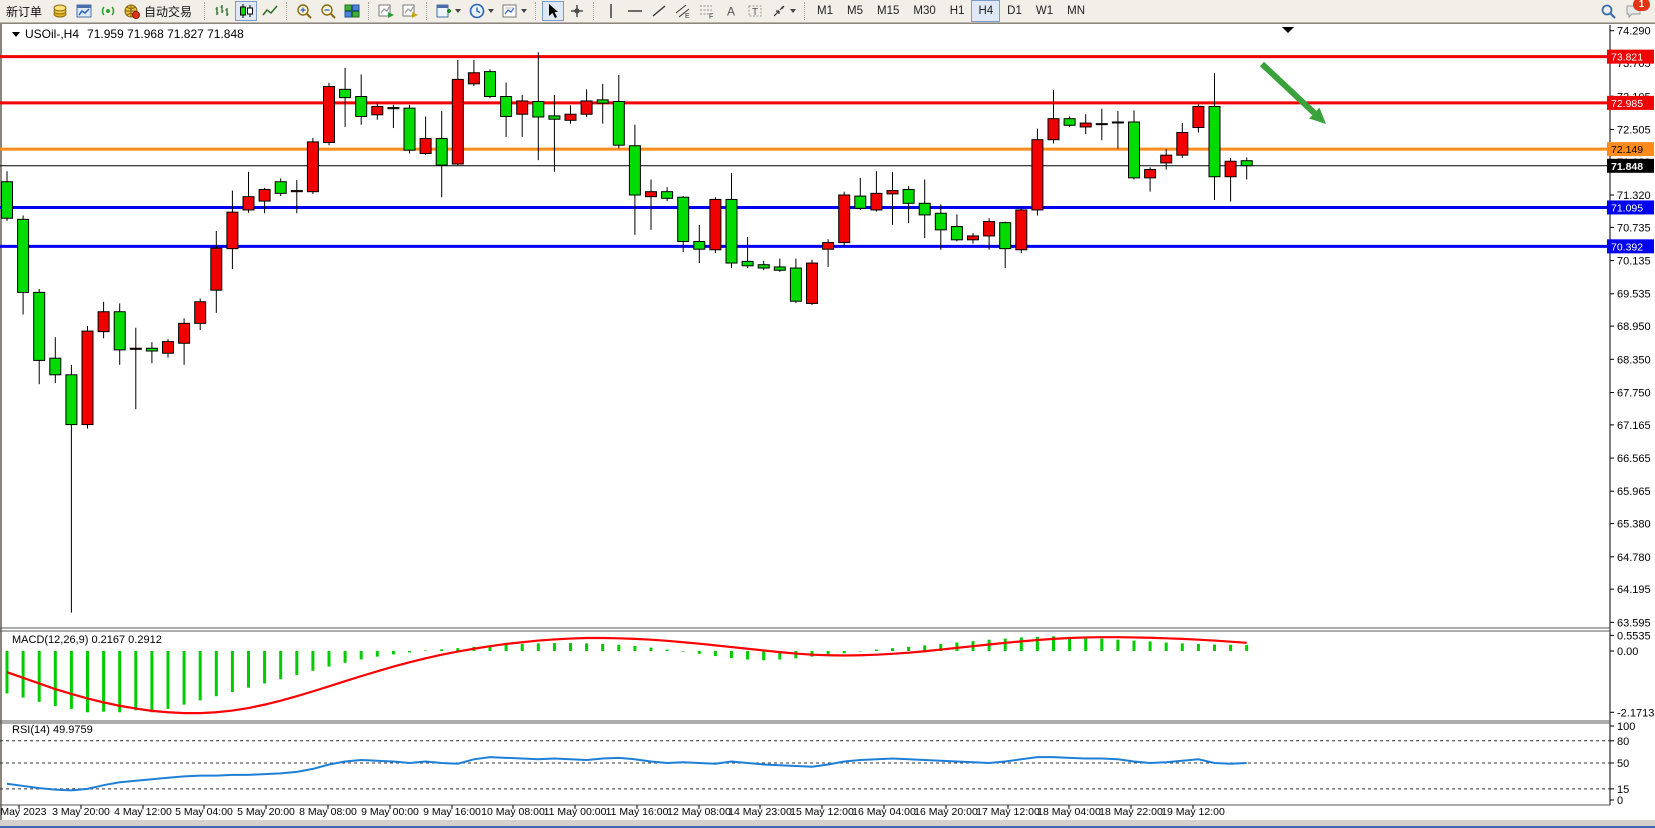 This screenshot has height=828, width=1655. Describe the element at coordinates (1627, 150) in the screenshot. I see `svg-text: 72.149` at that location.